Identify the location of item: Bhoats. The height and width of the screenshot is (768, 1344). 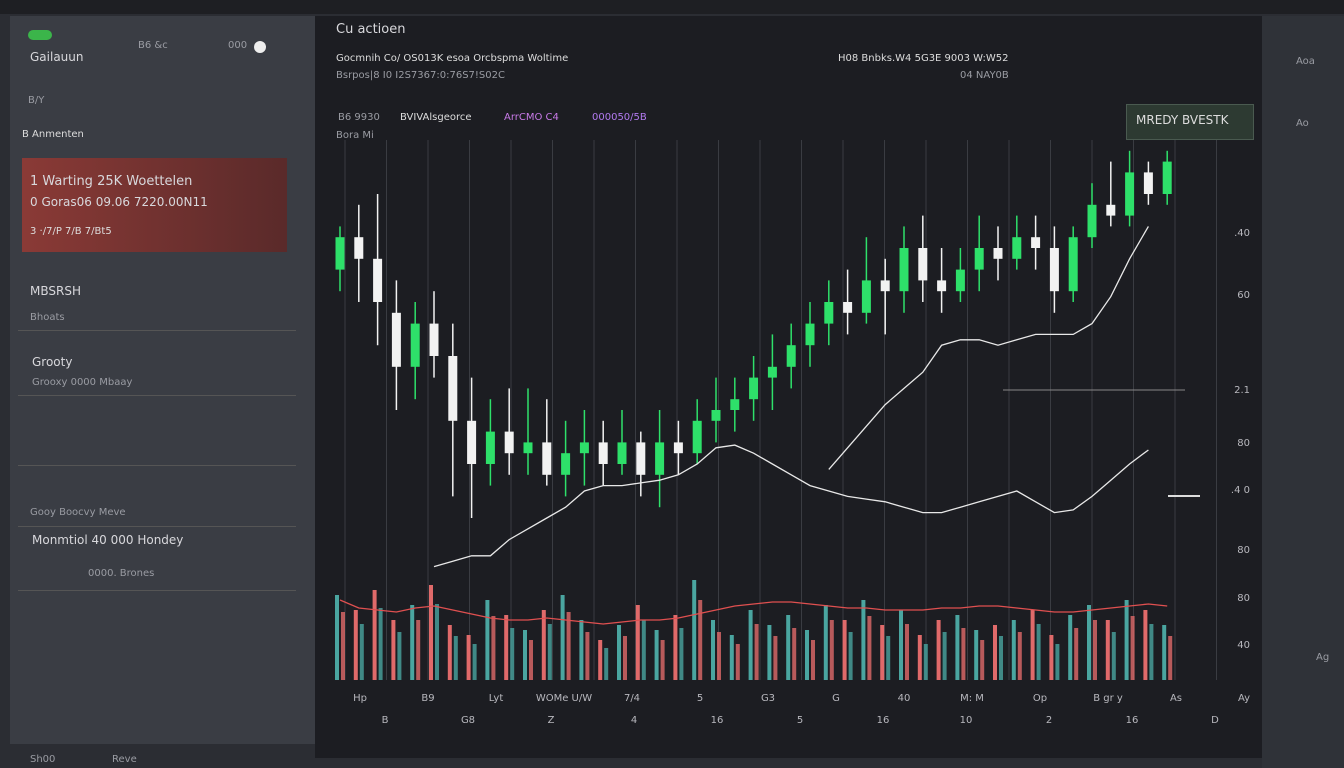
(47, 317).